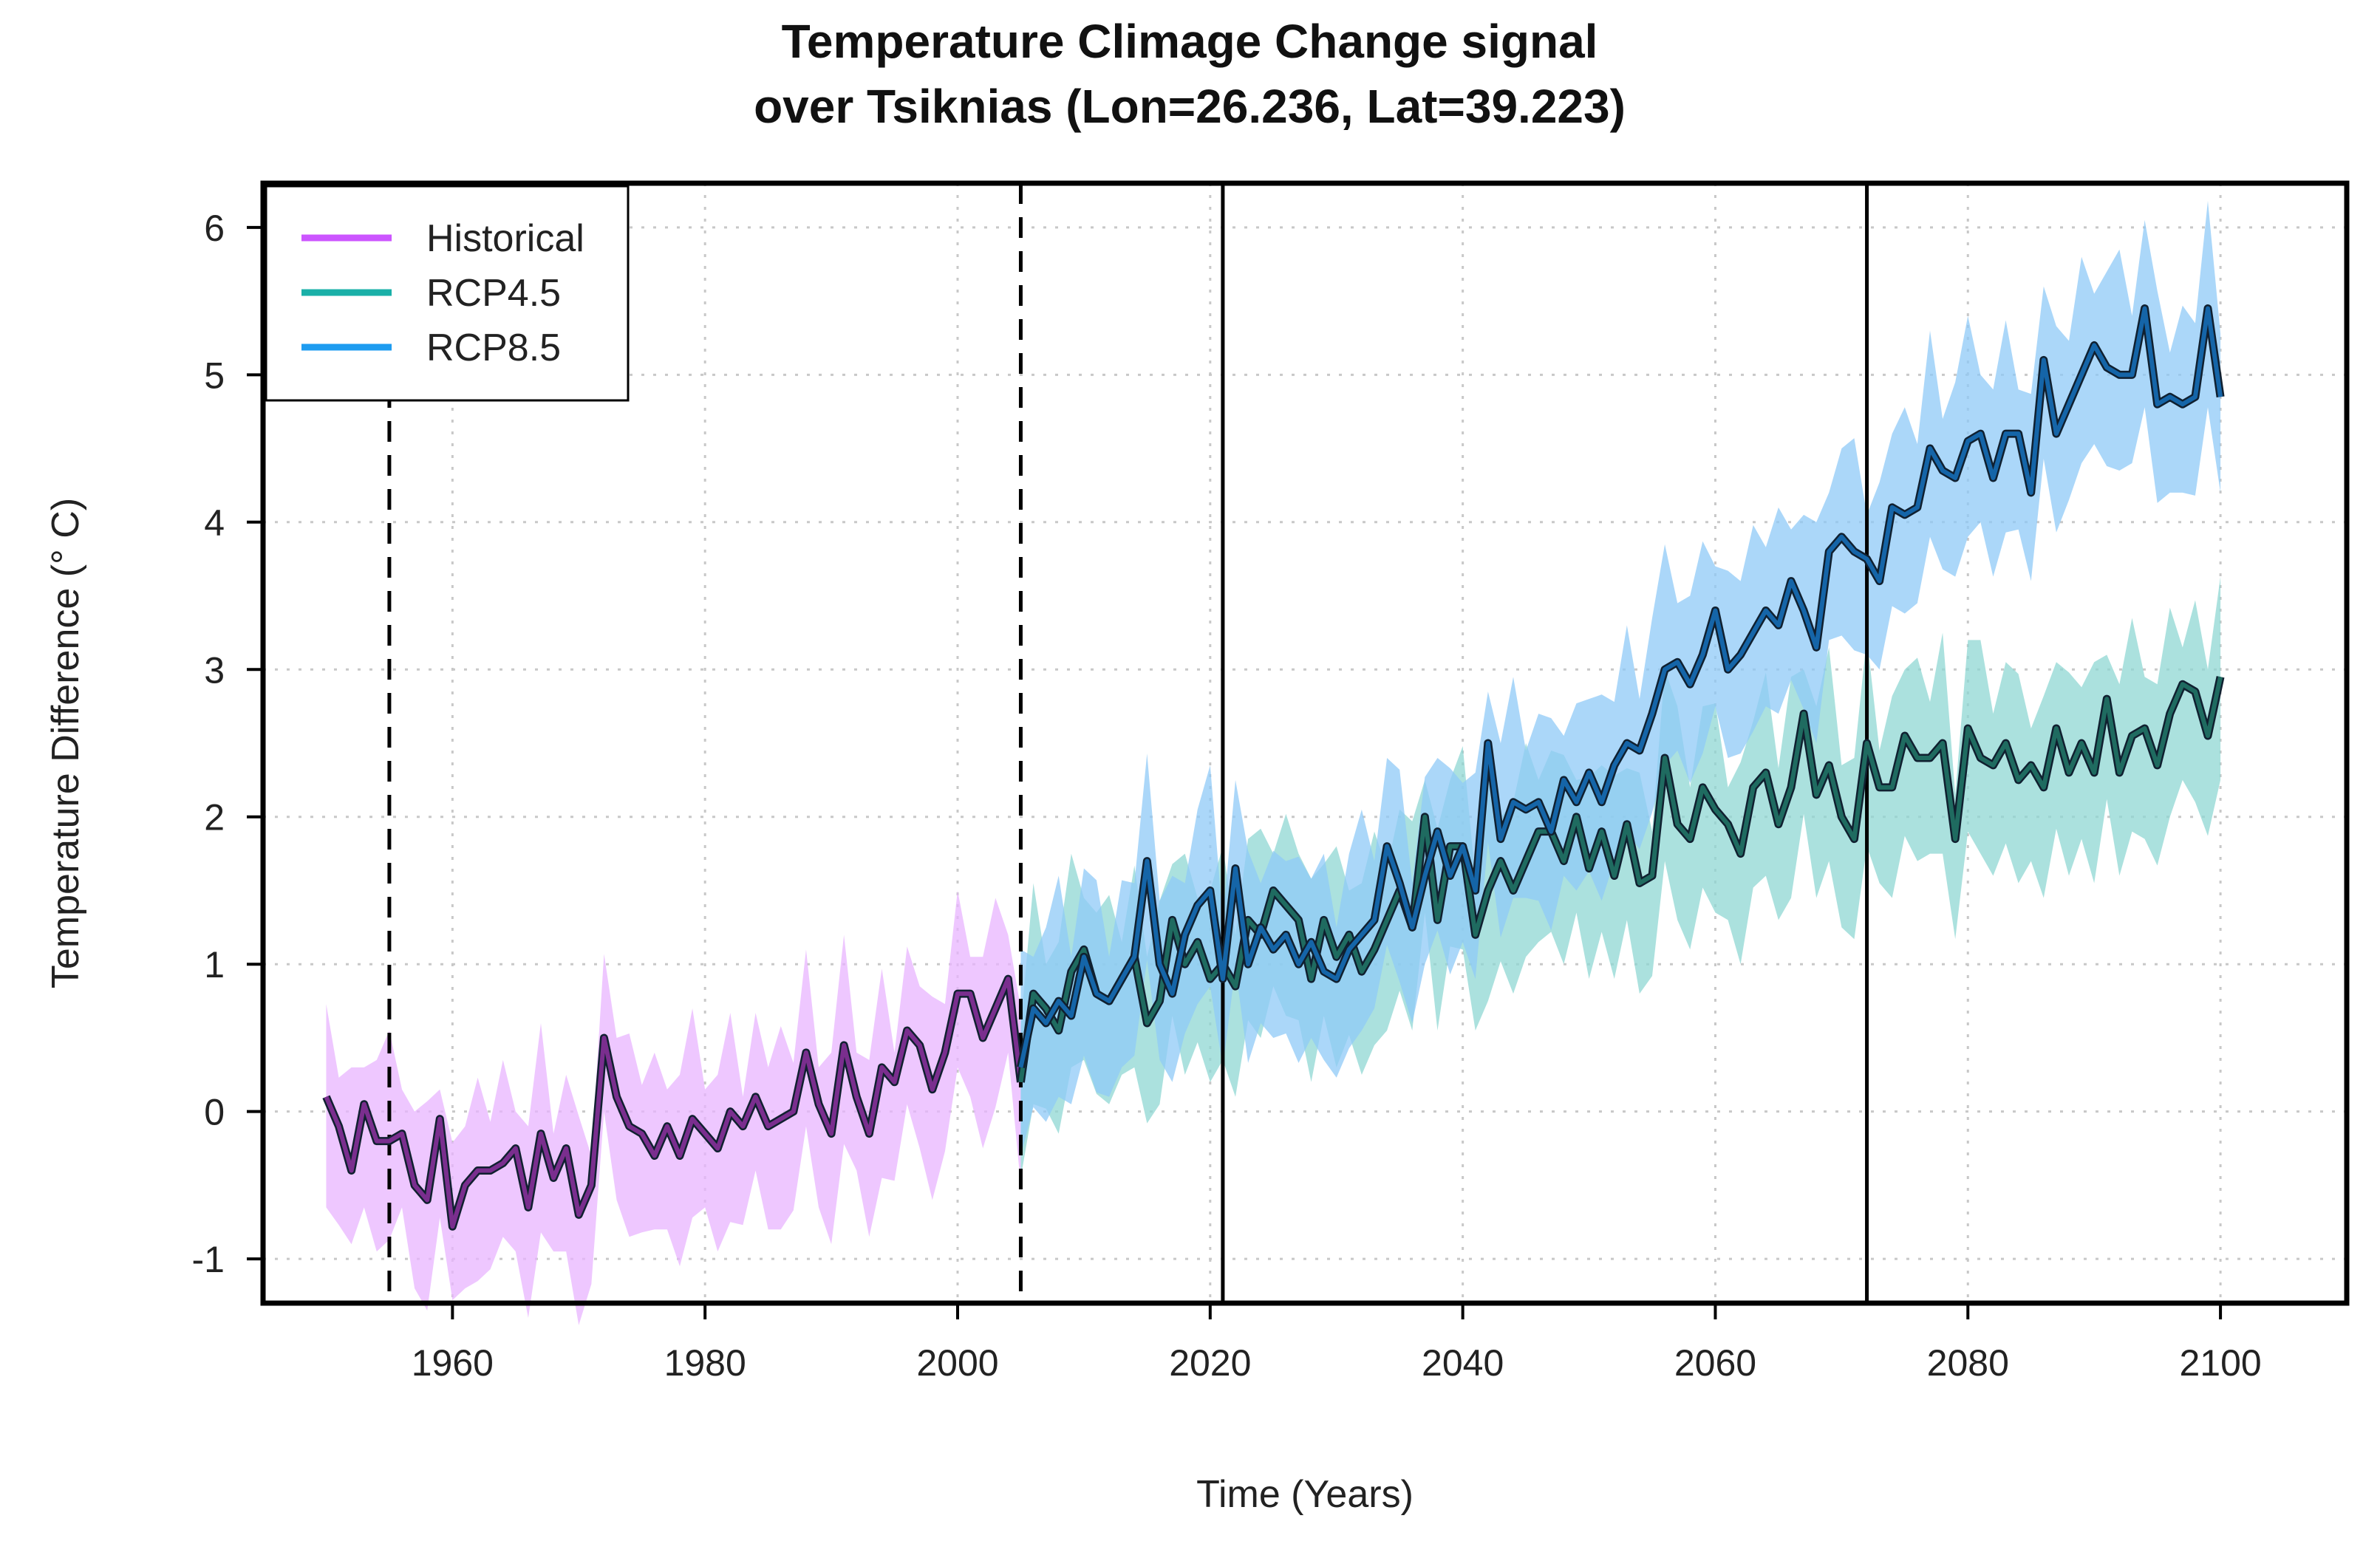  I want to click on x-axis-ticks: 1960 1980 2000 2020 2040 2060 2080 2100, so click(1337, 1343).